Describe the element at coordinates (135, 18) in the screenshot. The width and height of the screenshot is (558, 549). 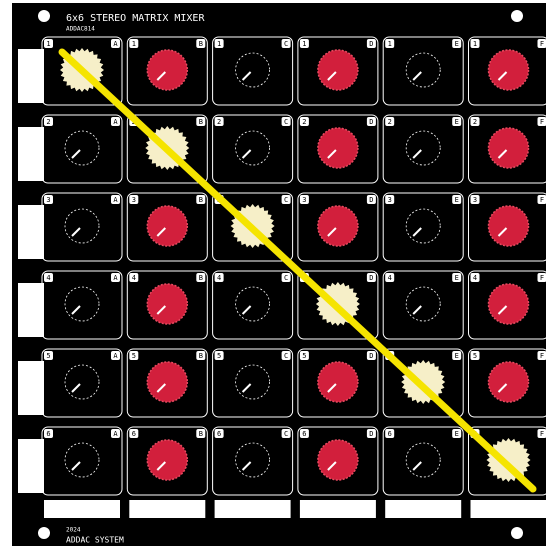
I see `title: 6x6 STEREO MATRIX MIXER` at that location.